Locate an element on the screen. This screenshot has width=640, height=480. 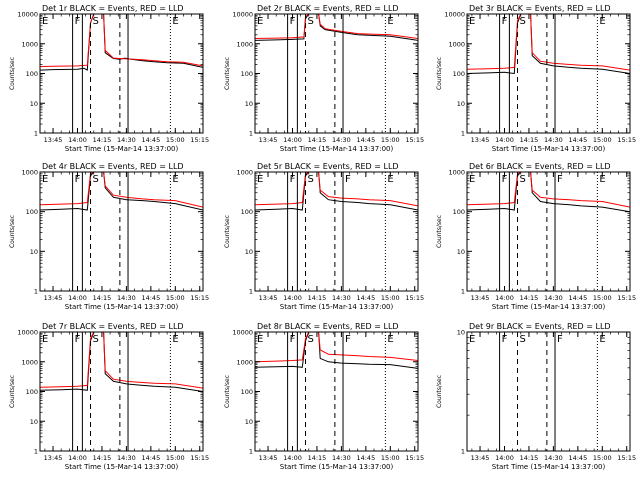
panel-title: Det 2r BLACK = Events, RED = LLD is located at coordinates (328, 8).